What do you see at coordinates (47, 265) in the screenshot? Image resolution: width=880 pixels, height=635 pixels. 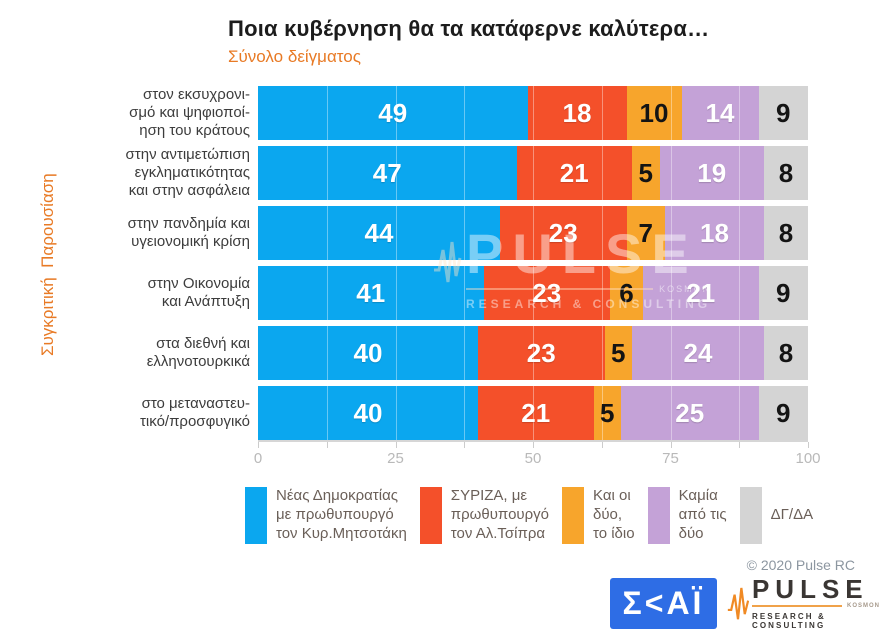 I see `side-axis-label: Συγκριτική Παρουσίαση` at bounding box center [47, 265].